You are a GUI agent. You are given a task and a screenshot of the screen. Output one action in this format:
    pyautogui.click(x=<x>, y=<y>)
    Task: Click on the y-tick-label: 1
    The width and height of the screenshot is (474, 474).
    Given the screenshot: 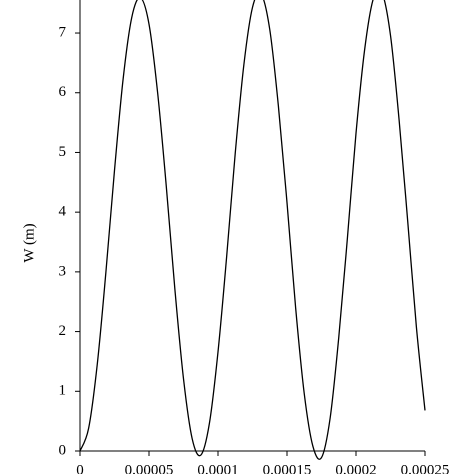 What is the action you would take?
    pyautogui.click(x=63, y=391)
    